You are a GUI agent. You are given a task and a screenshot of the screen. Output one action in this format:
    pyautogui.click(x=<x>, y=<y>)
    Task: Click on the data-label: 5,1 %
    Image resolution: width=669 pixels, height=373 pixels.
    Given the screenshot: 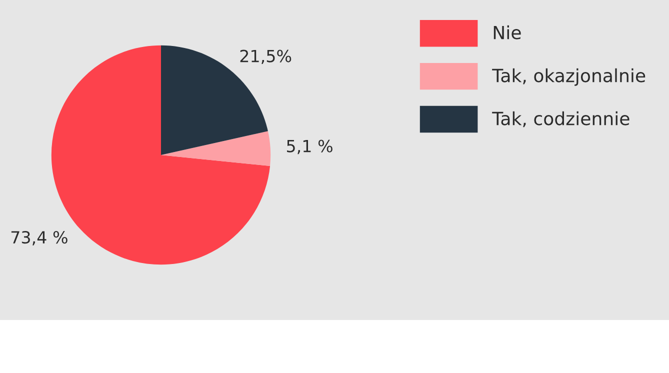 What is the action you would take?
    pyautogui.click(x=309, y=147)
    